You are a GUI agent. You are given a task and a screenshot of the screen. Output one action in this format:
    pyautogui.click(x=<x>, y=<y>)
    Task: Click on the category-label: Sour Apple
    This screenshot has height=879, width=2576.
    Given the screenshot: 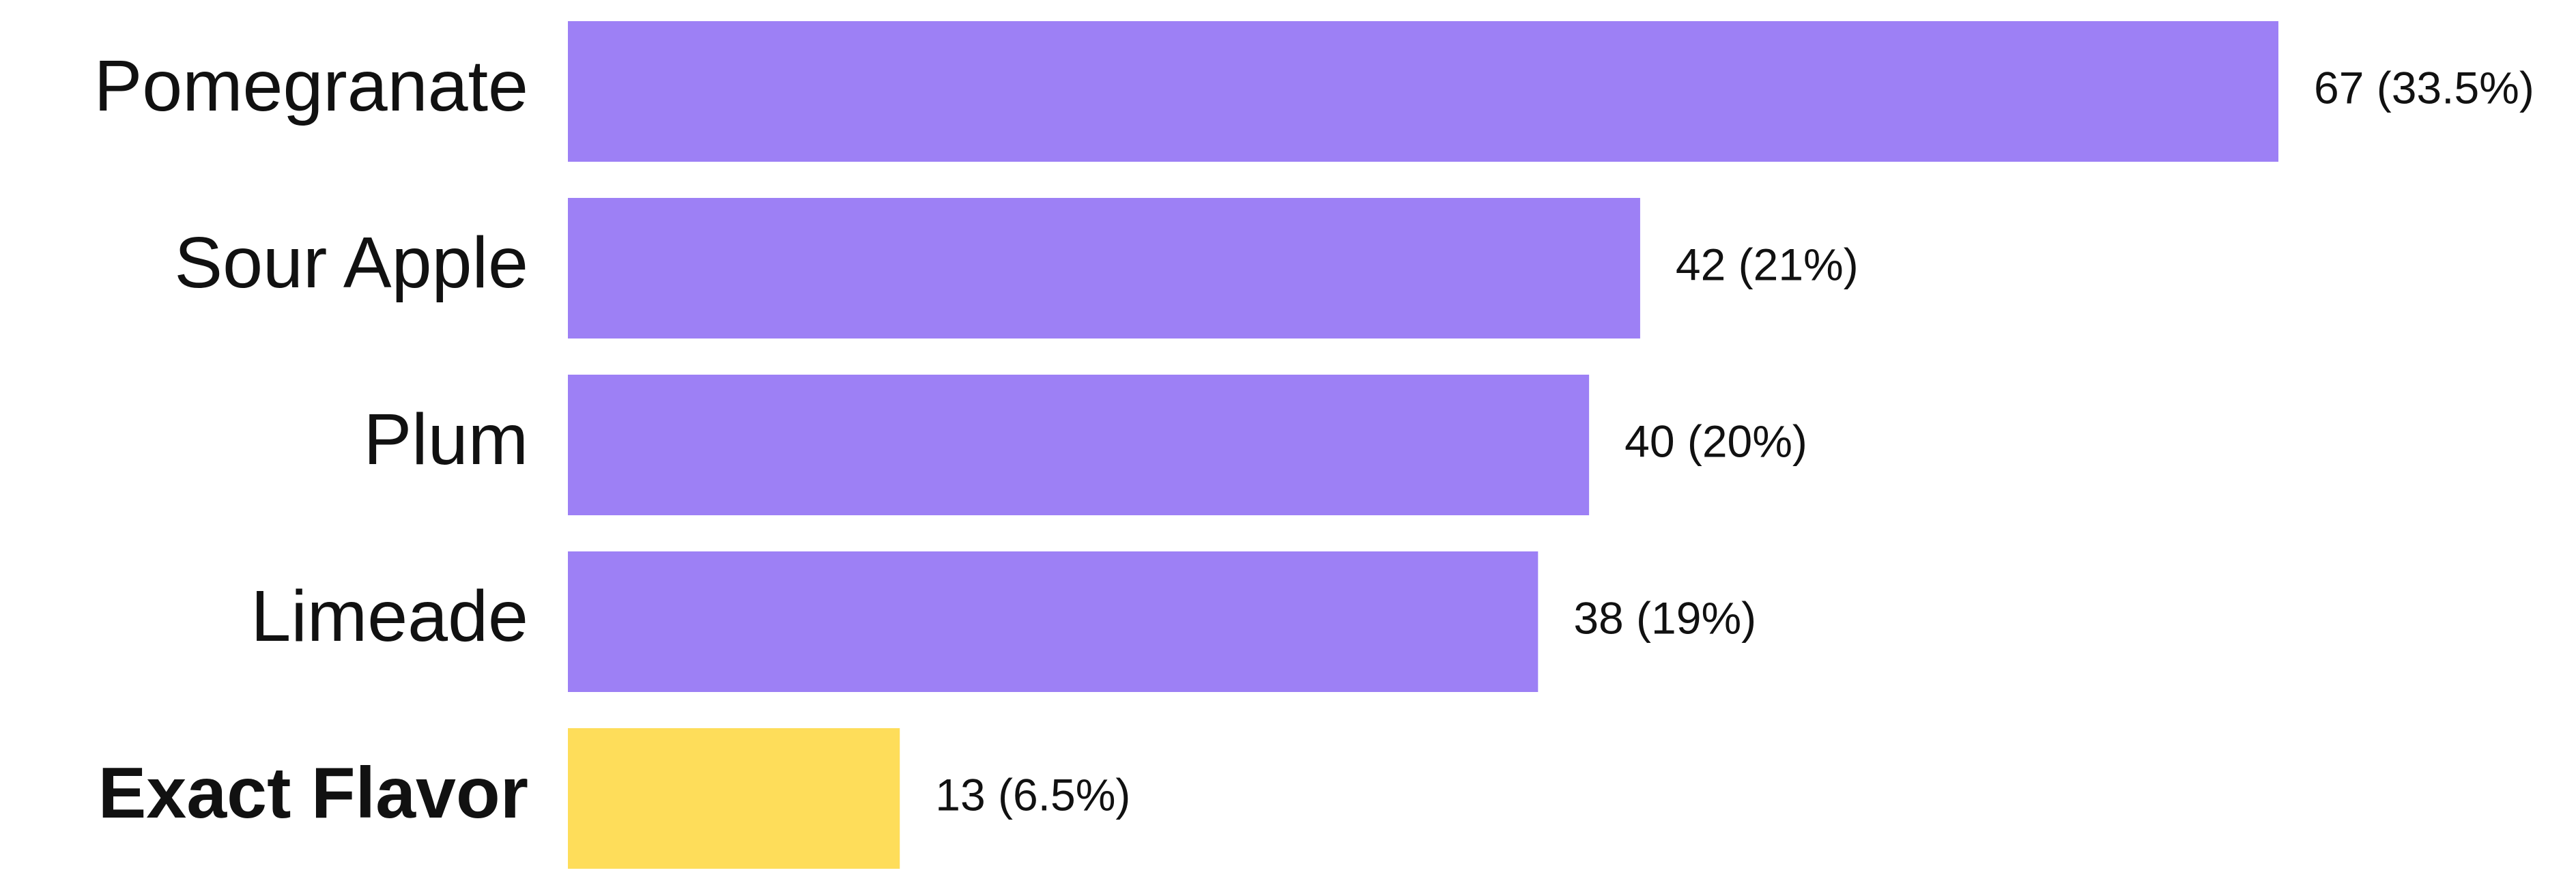 What is the action you would take?
    pyautogui.click(x=351, y=262)
    